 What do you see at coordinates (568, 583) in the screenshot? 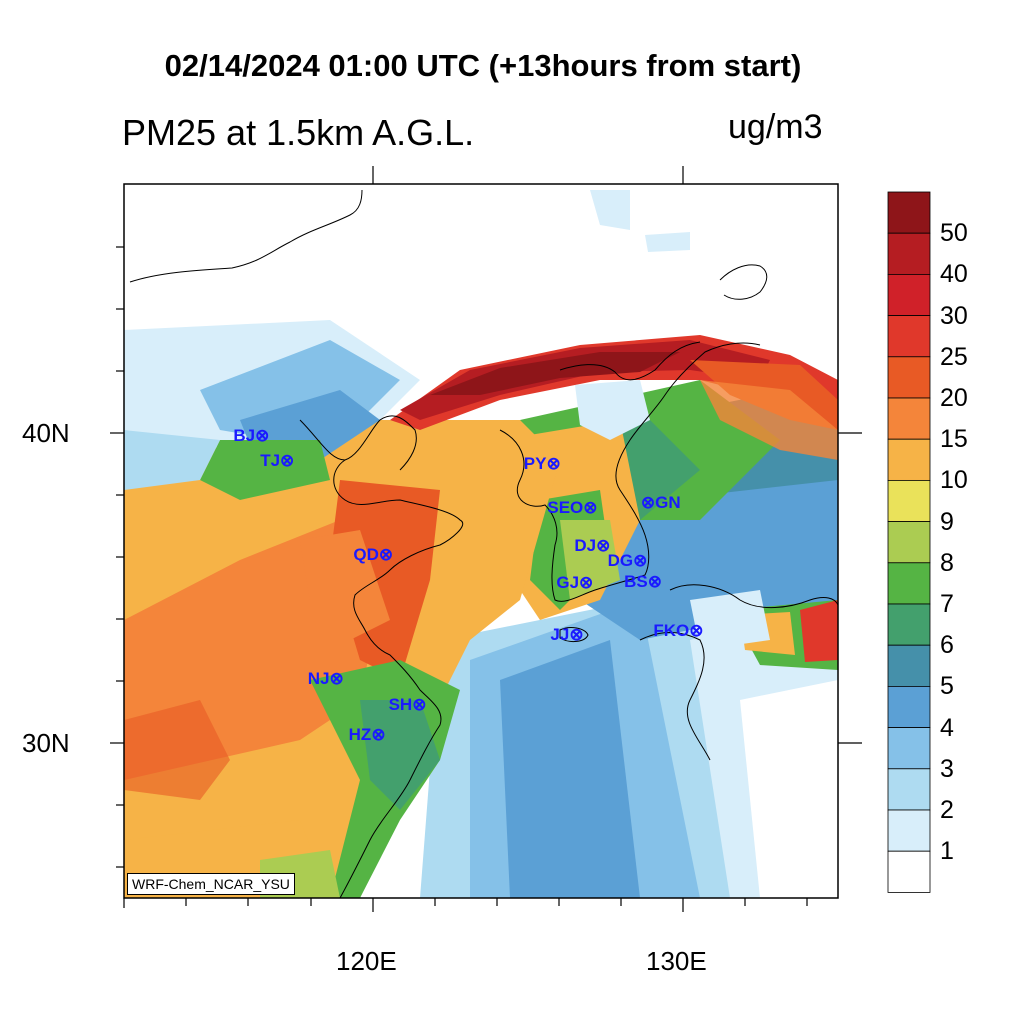
I see `station-label: GJ` at bounding box center [568, 583].